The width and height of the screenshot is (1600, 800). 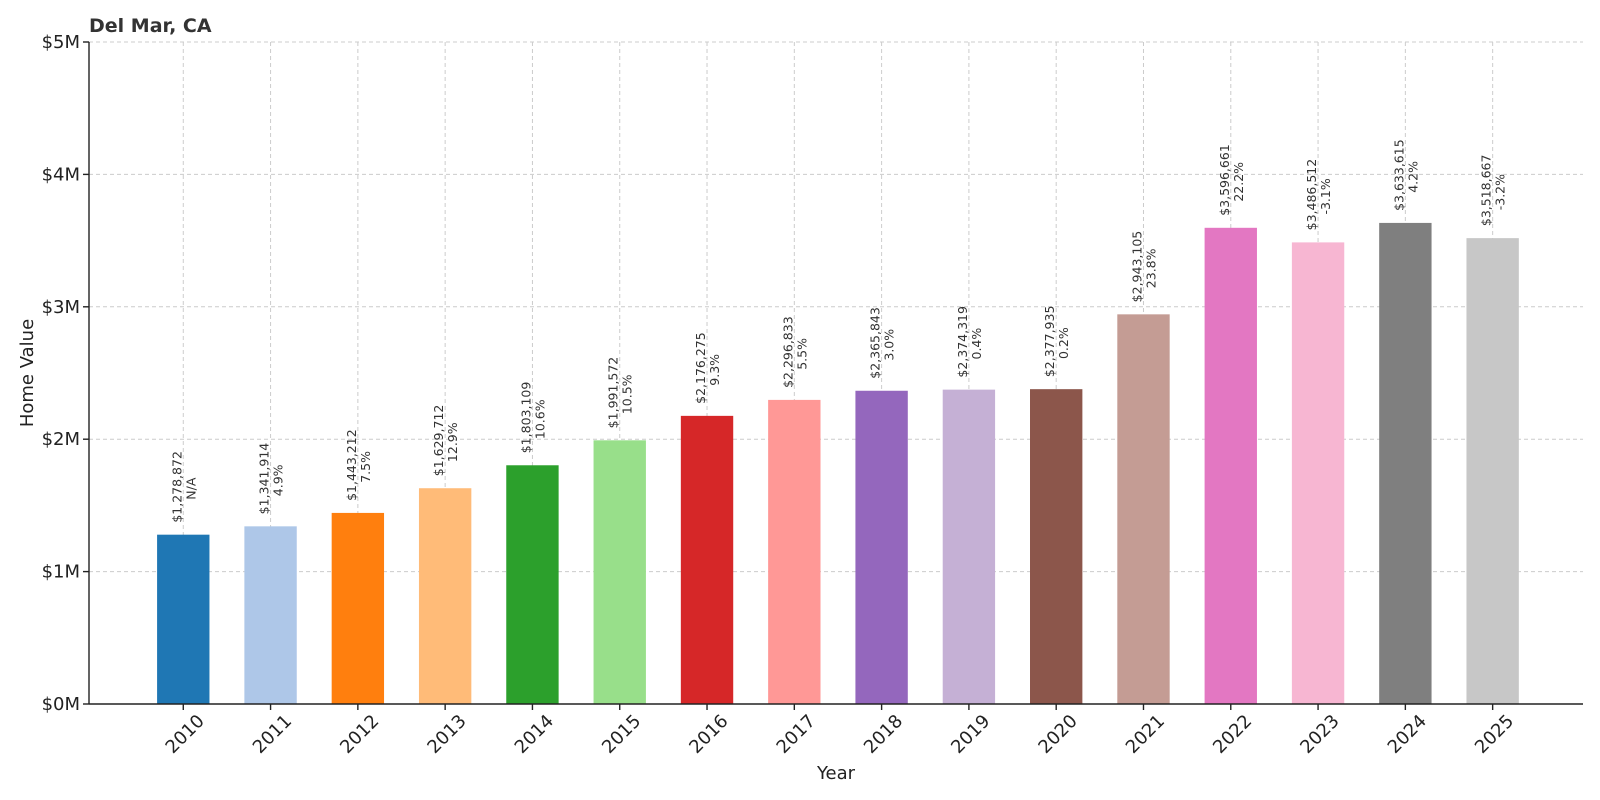 I want to click on bar-change-label: -3.1%, so click(x=1325, y=196).